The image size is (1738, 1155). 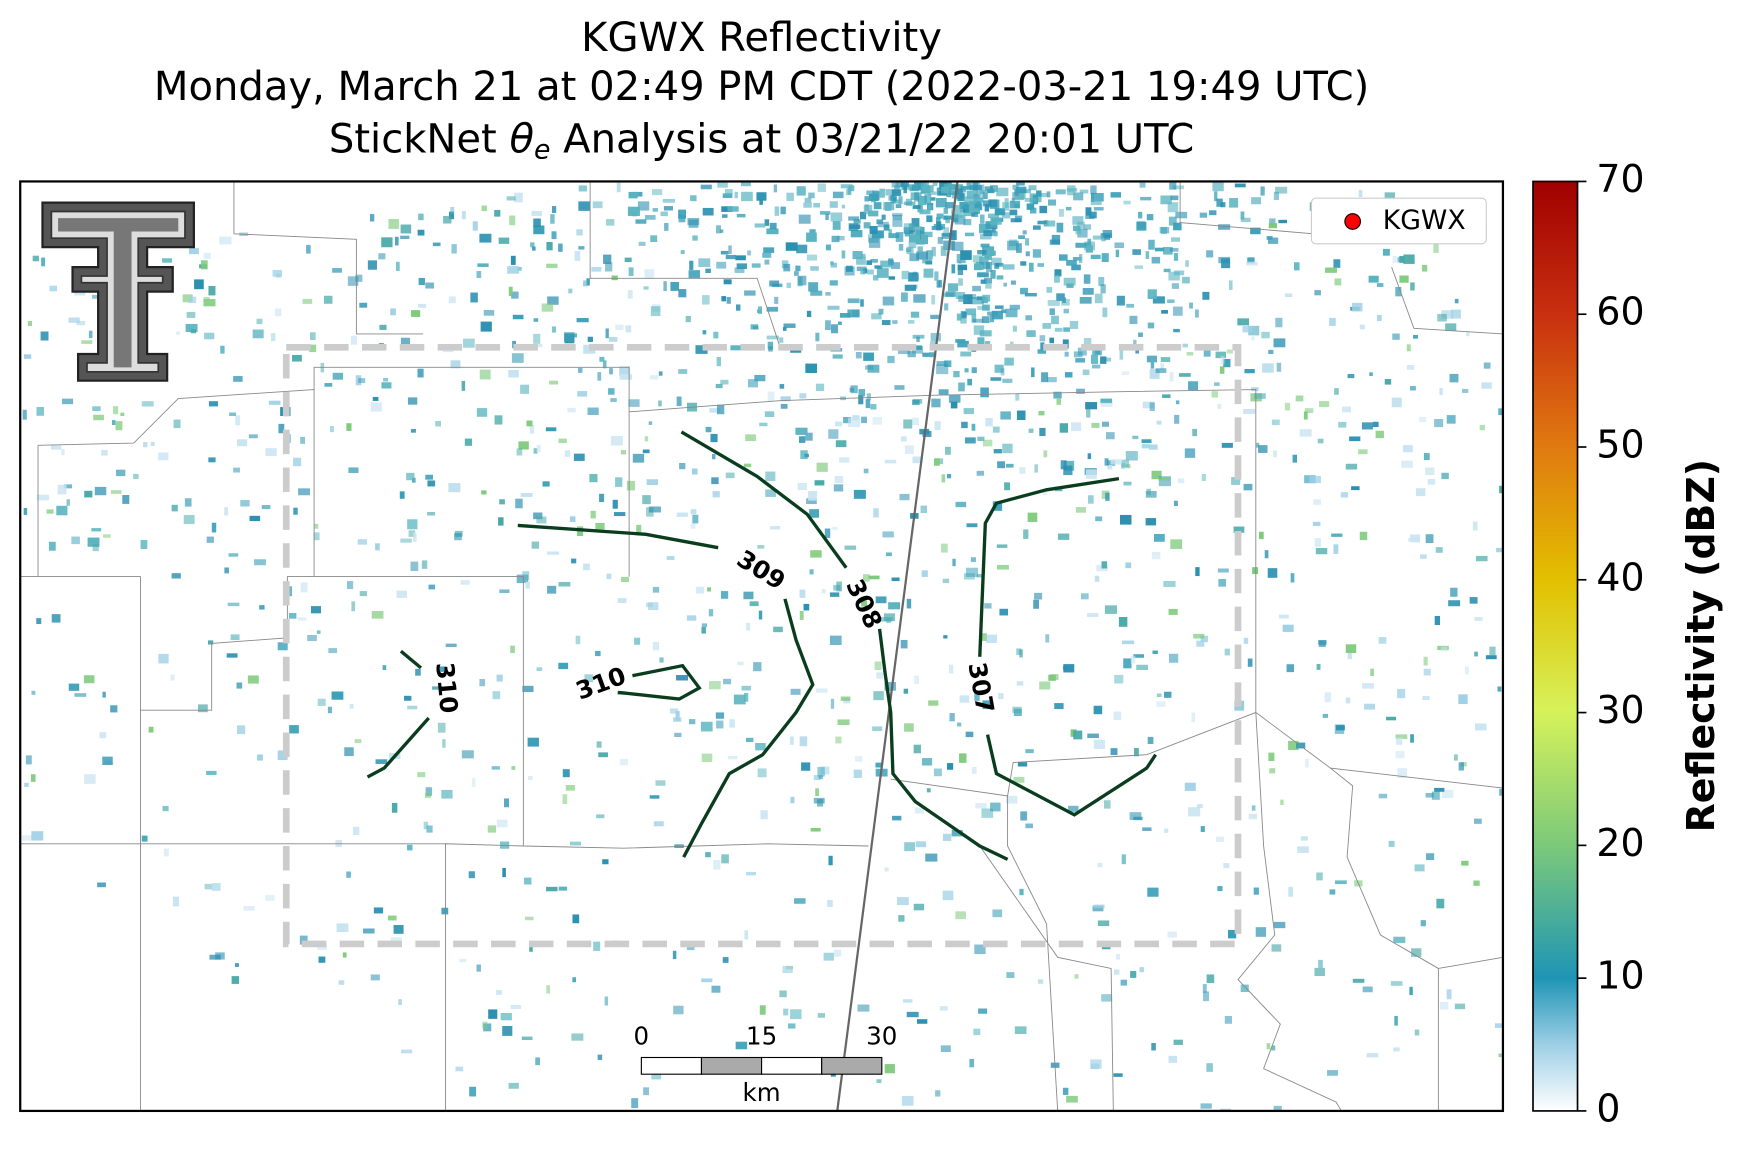 What do you see at coordinates (872, 139) in the screenshot?
I see `title-text: Analysis at 03/21/22 20:01 UTC` at bounding box center [872, 139].